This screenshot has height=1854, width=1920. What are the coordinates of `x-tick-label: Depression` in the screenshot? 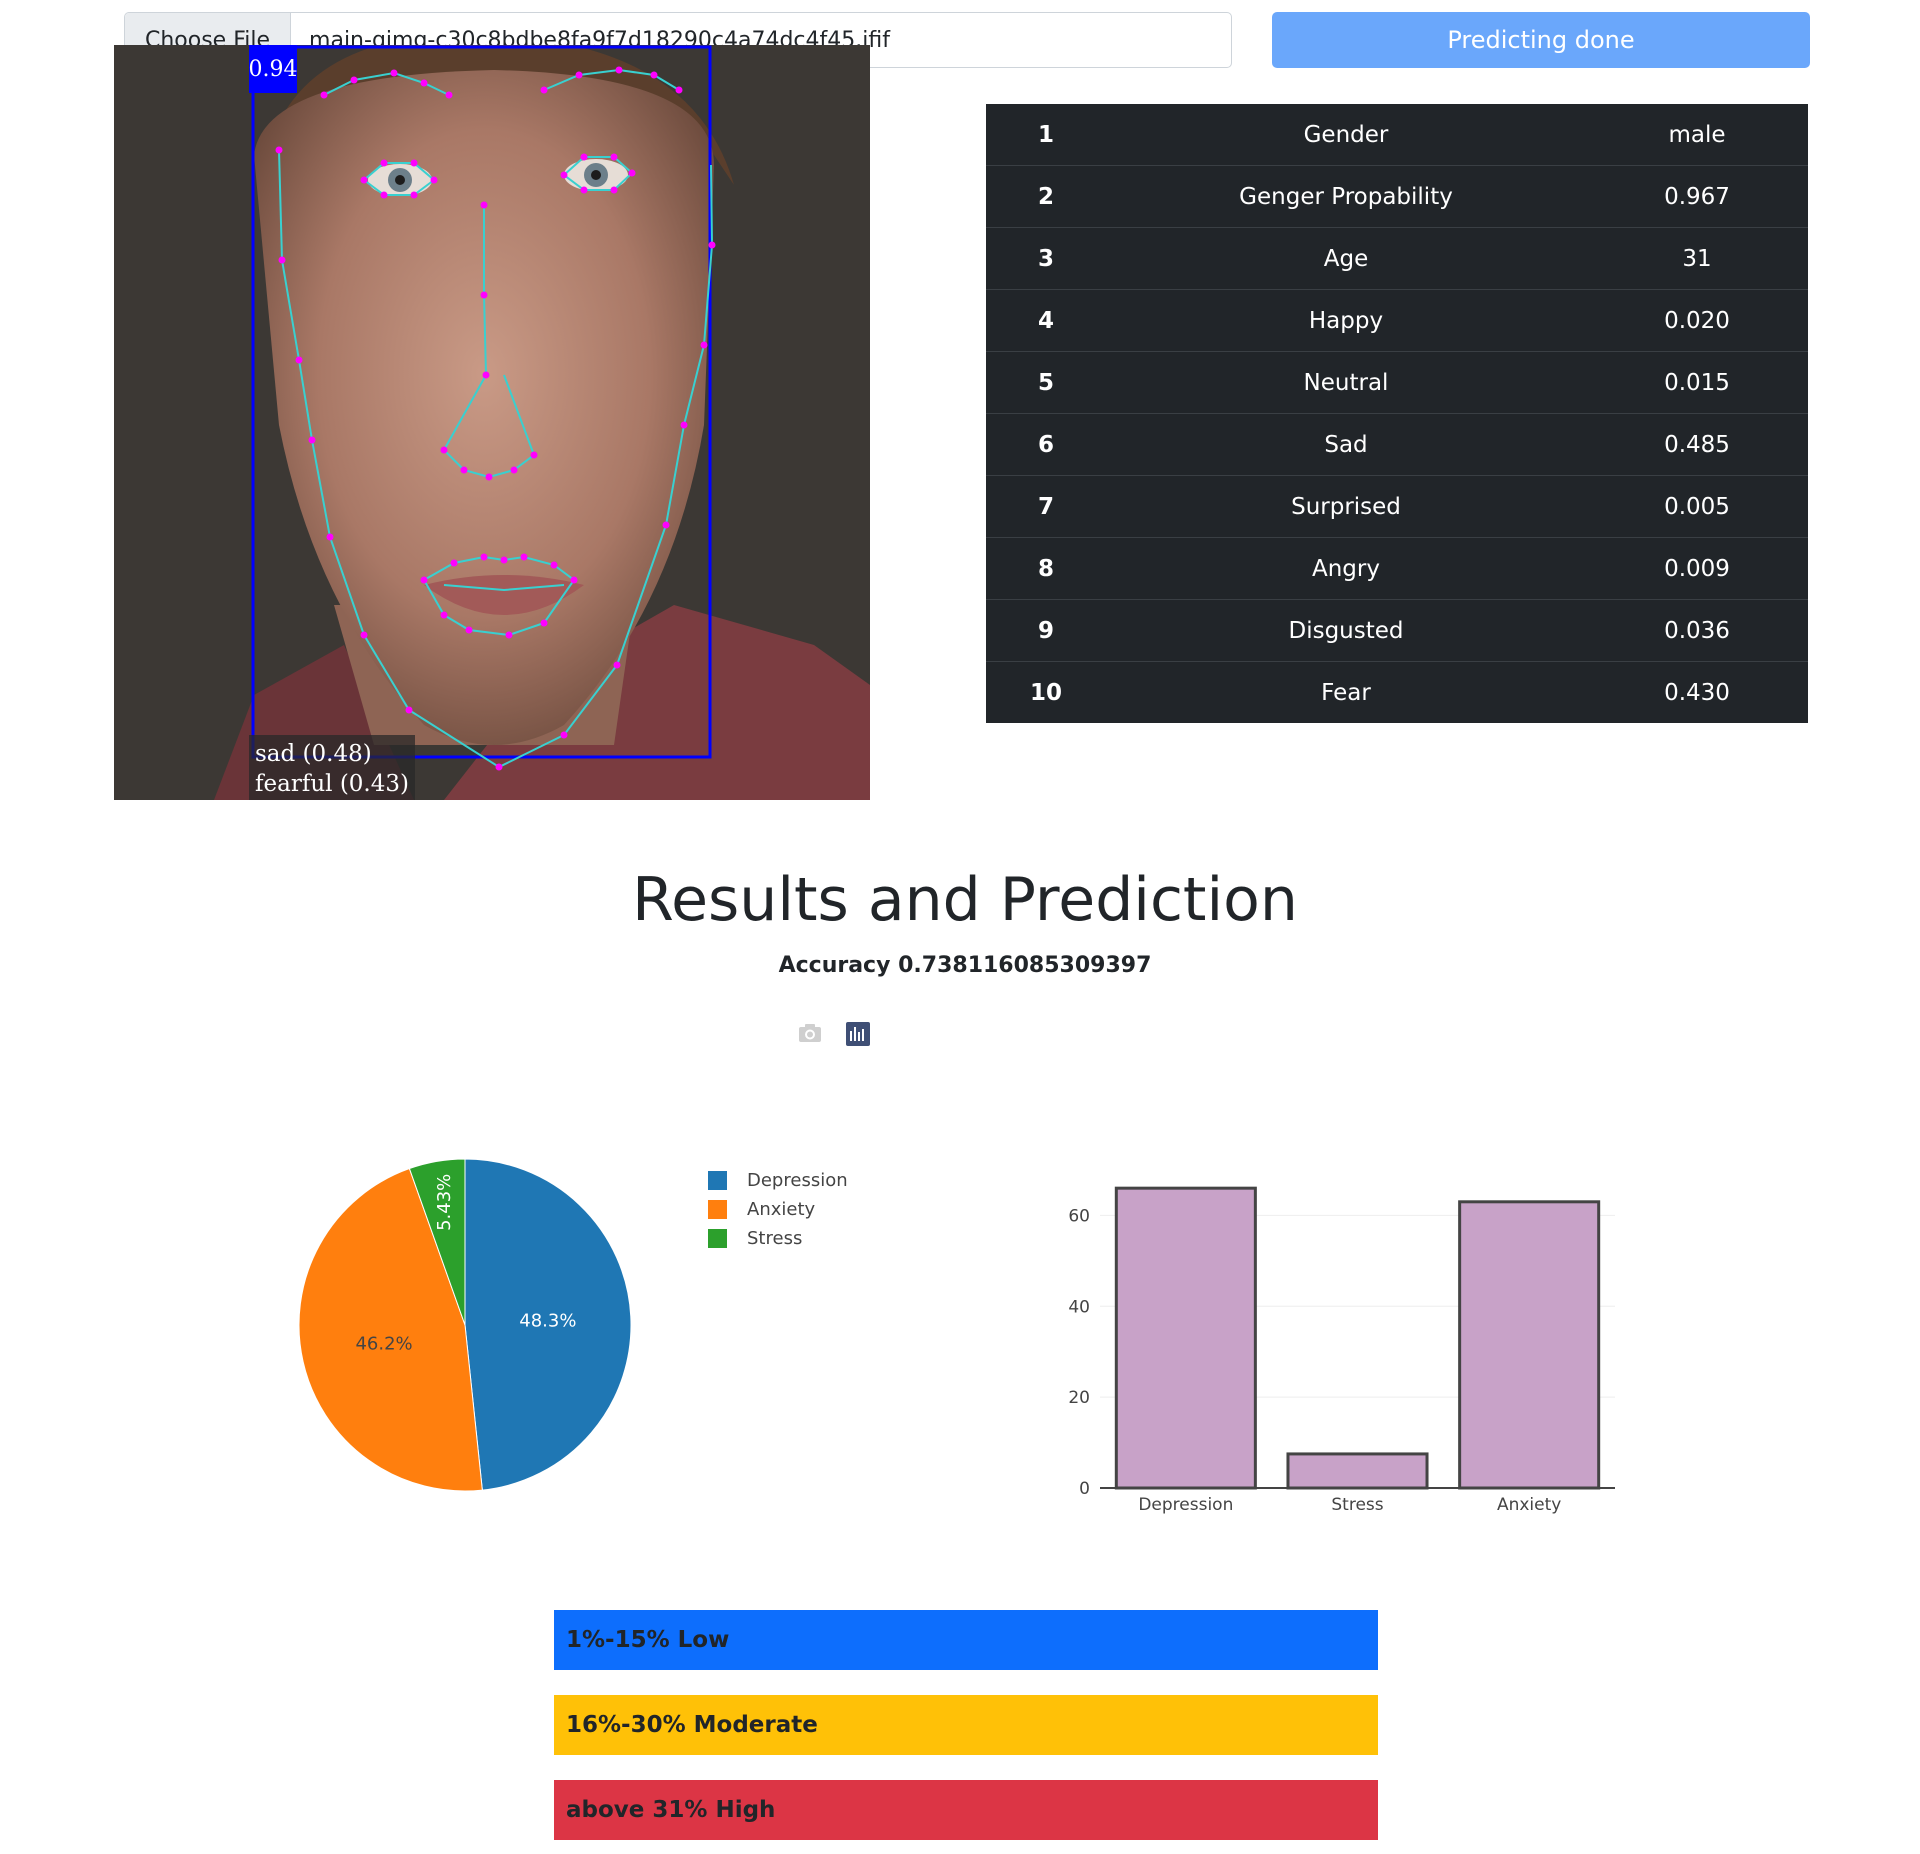 It's located at (1185, 1505).